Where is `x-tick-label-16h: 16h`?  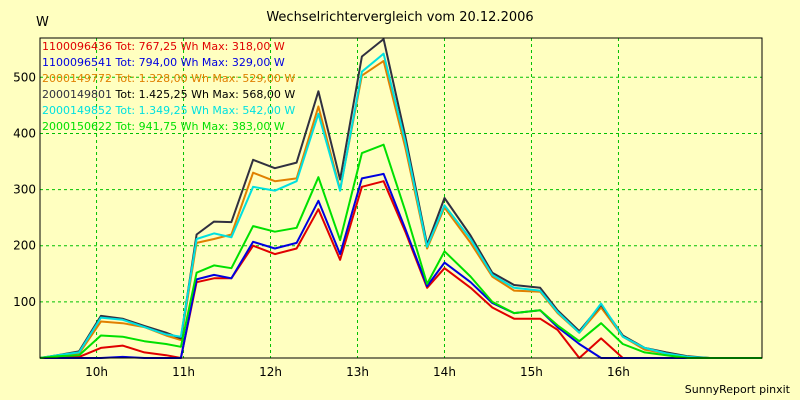 x-tick-label-16h: 16h is located at coordinates (618, 372).